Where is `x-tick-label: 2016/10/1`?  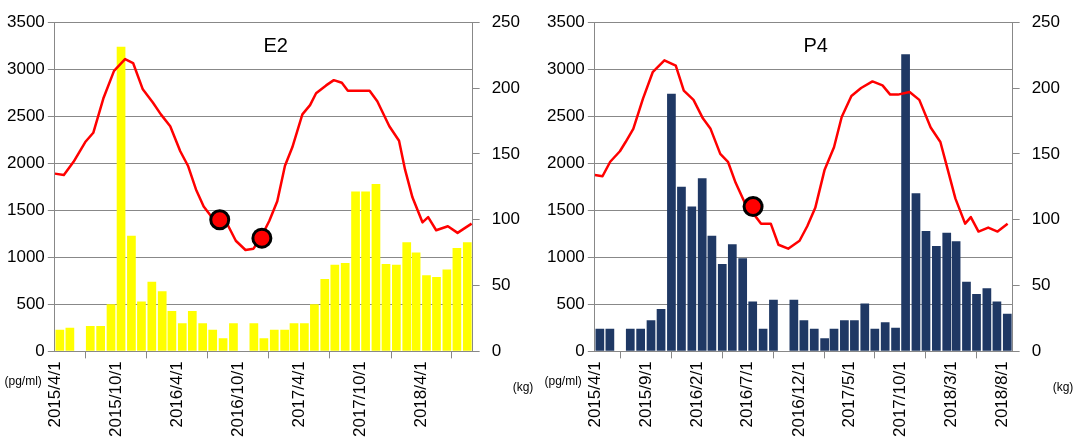 x-tick-label: 2016/10/1 is located at coordinates (238, 399).